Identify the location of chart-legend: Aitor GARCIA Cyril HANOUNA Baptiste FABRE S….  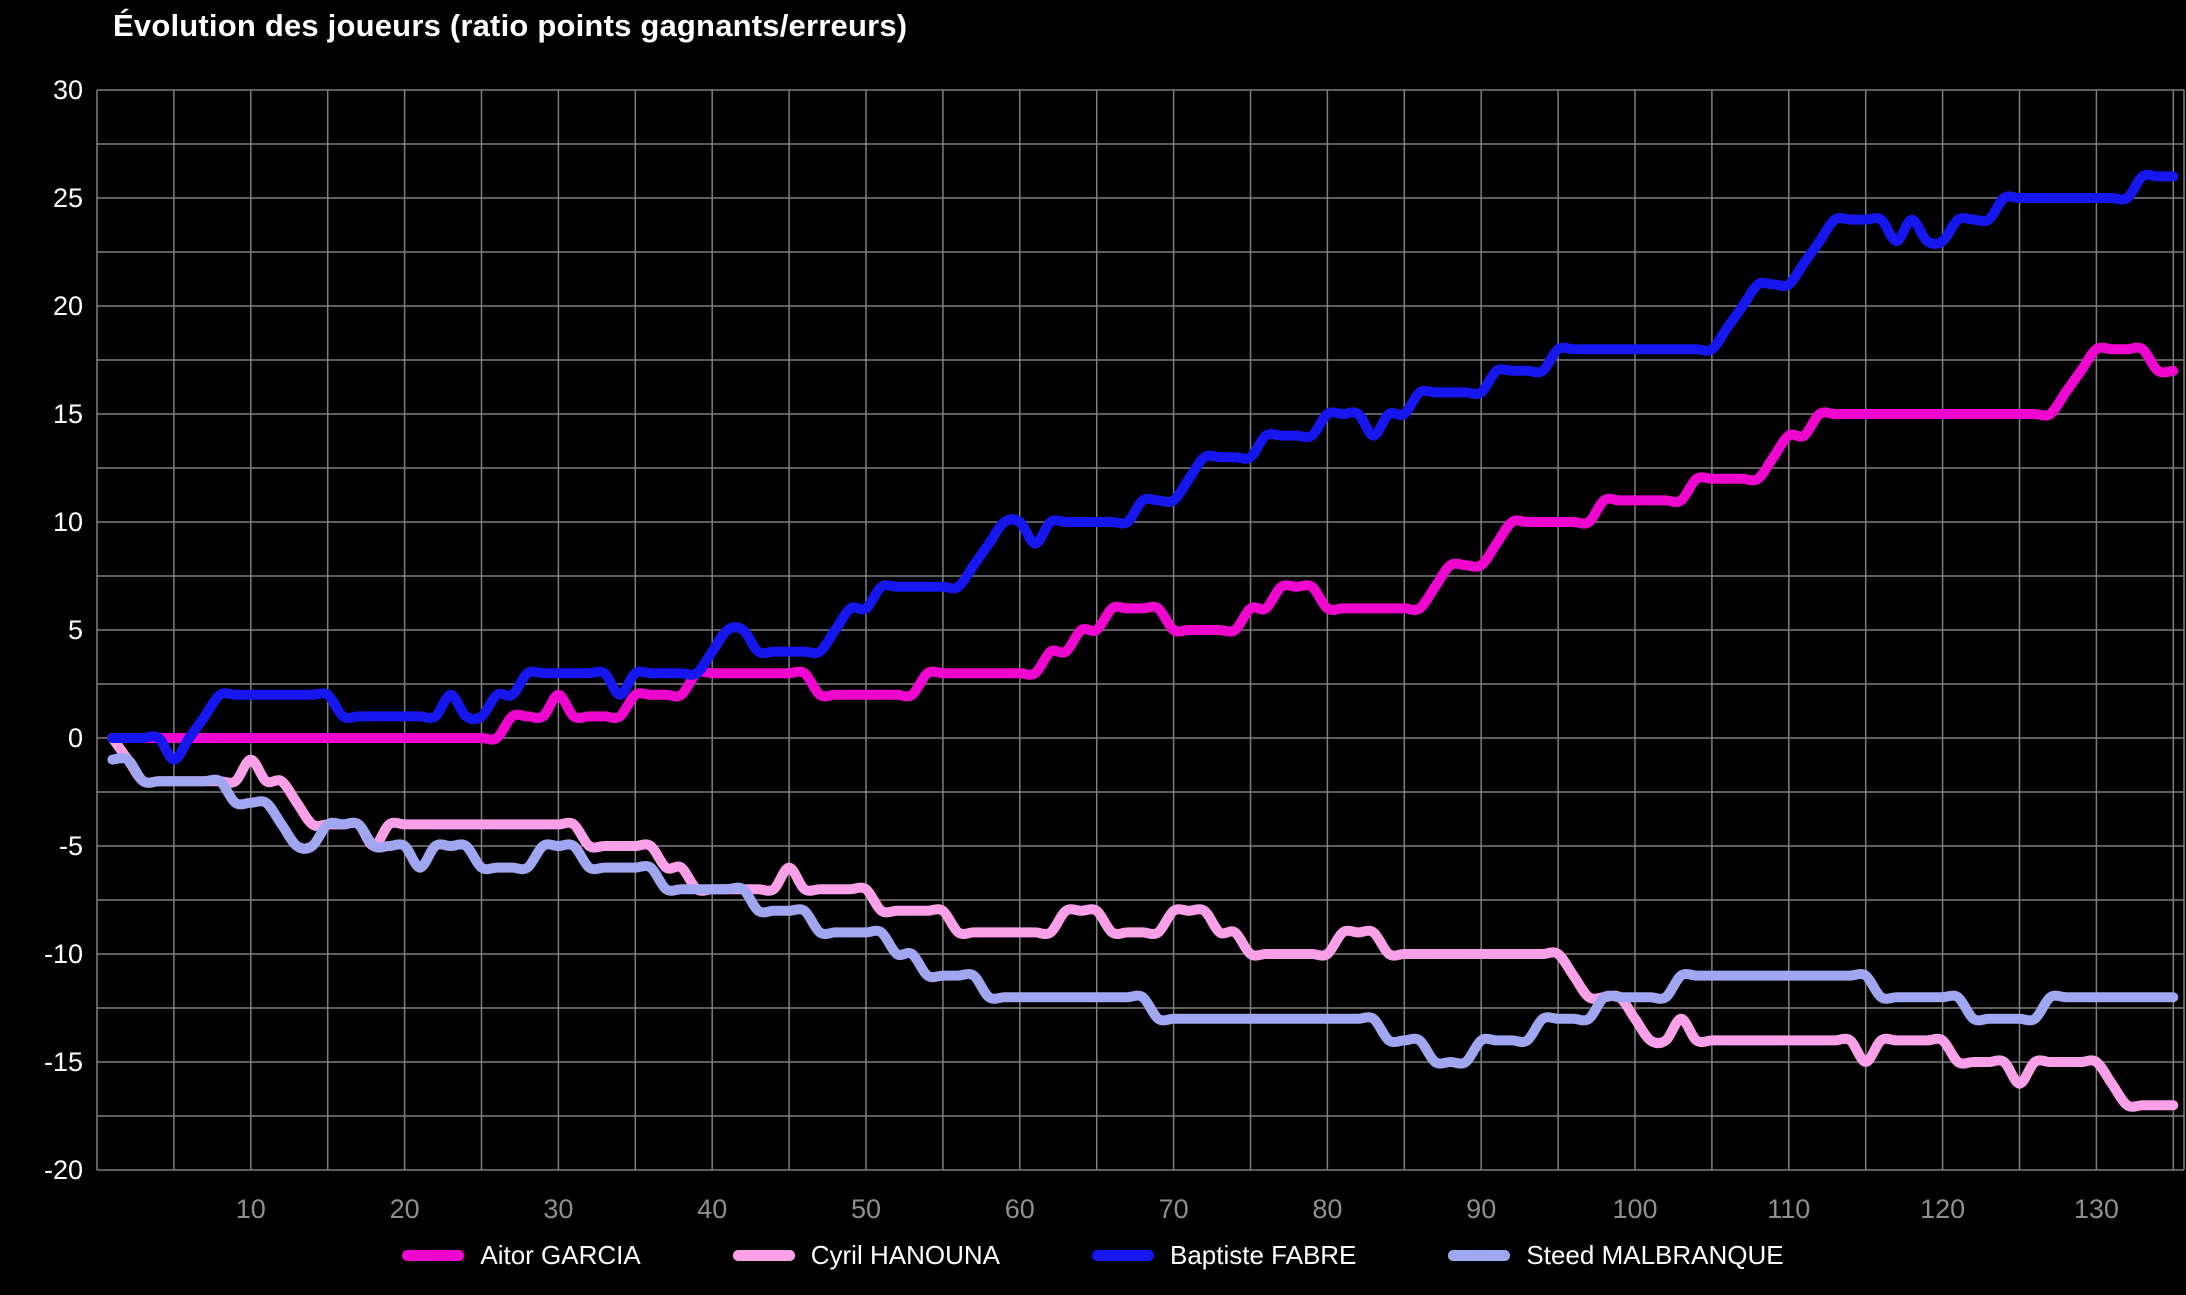
(1093, 1255).